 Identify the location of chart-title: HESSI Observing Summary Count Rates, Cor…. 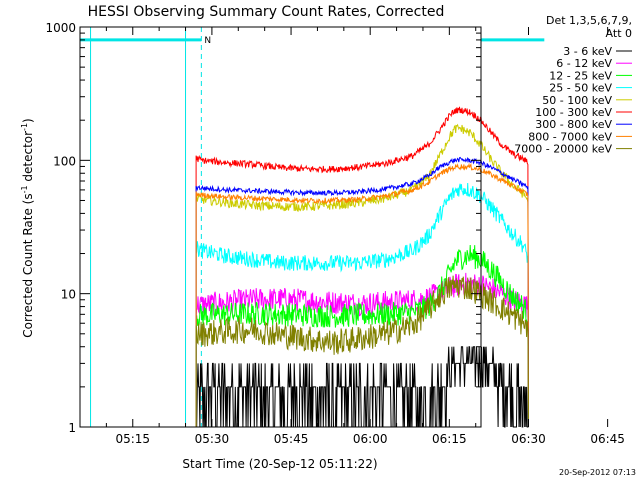
(266, 12).